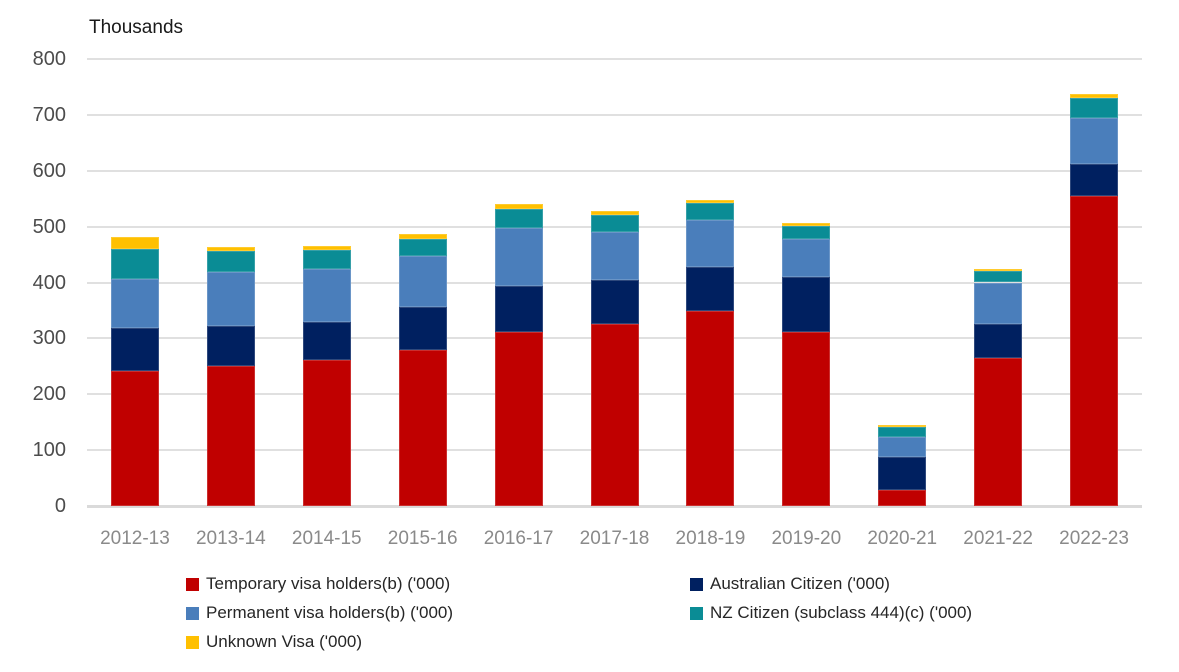 Image resolution: width=1179 pixels, height=672 pixels. Describe the element at coordinates (614, 538) in the screenshot. I see `x-axis-label: 2017-18` at that location.